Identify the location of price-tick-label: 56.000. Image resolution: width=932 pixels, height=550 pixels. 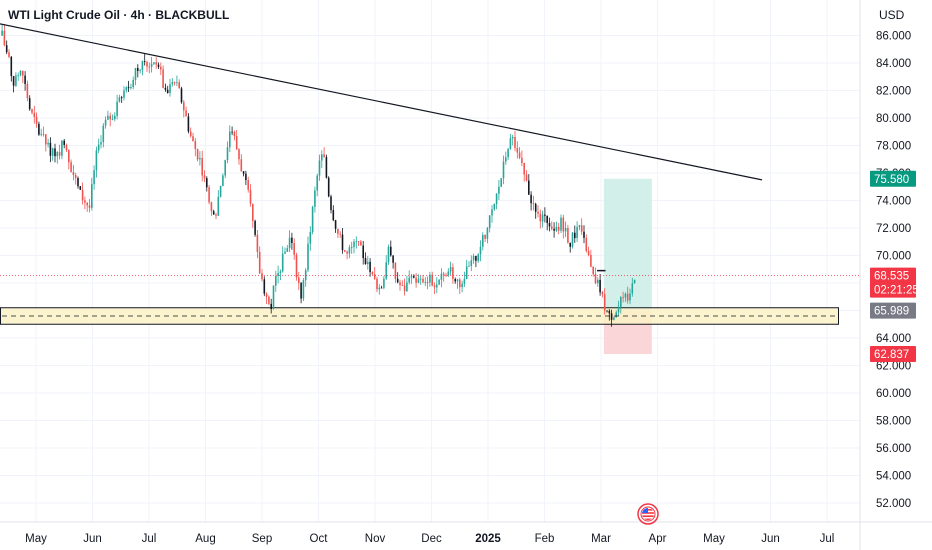
(893, 449).